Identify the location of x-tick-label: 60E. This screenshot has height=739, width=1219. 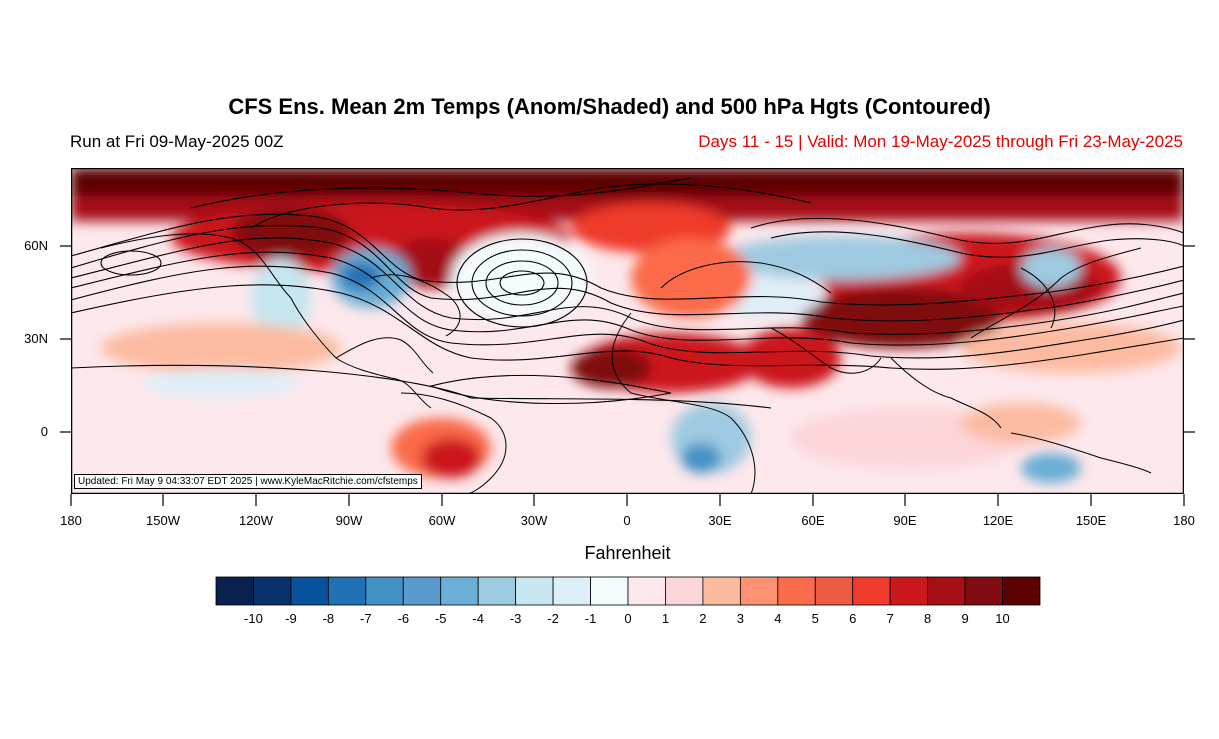
(813, 520).